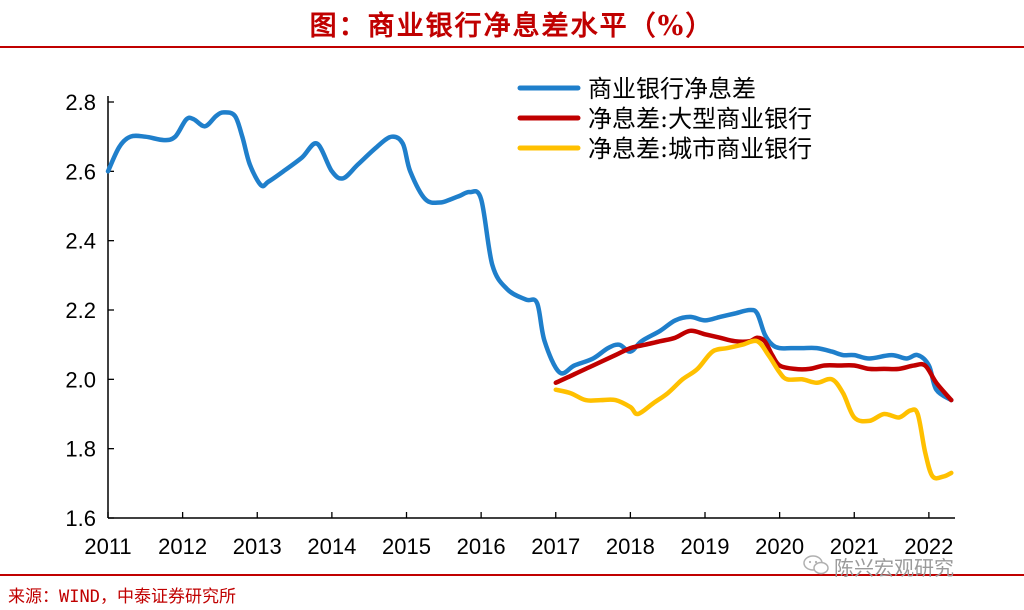 This screenshot has width=1024, height=610. Describe the element at coordinates (80, 379) in the screenshot. I see `y-tick-label: 2.0` at that location.